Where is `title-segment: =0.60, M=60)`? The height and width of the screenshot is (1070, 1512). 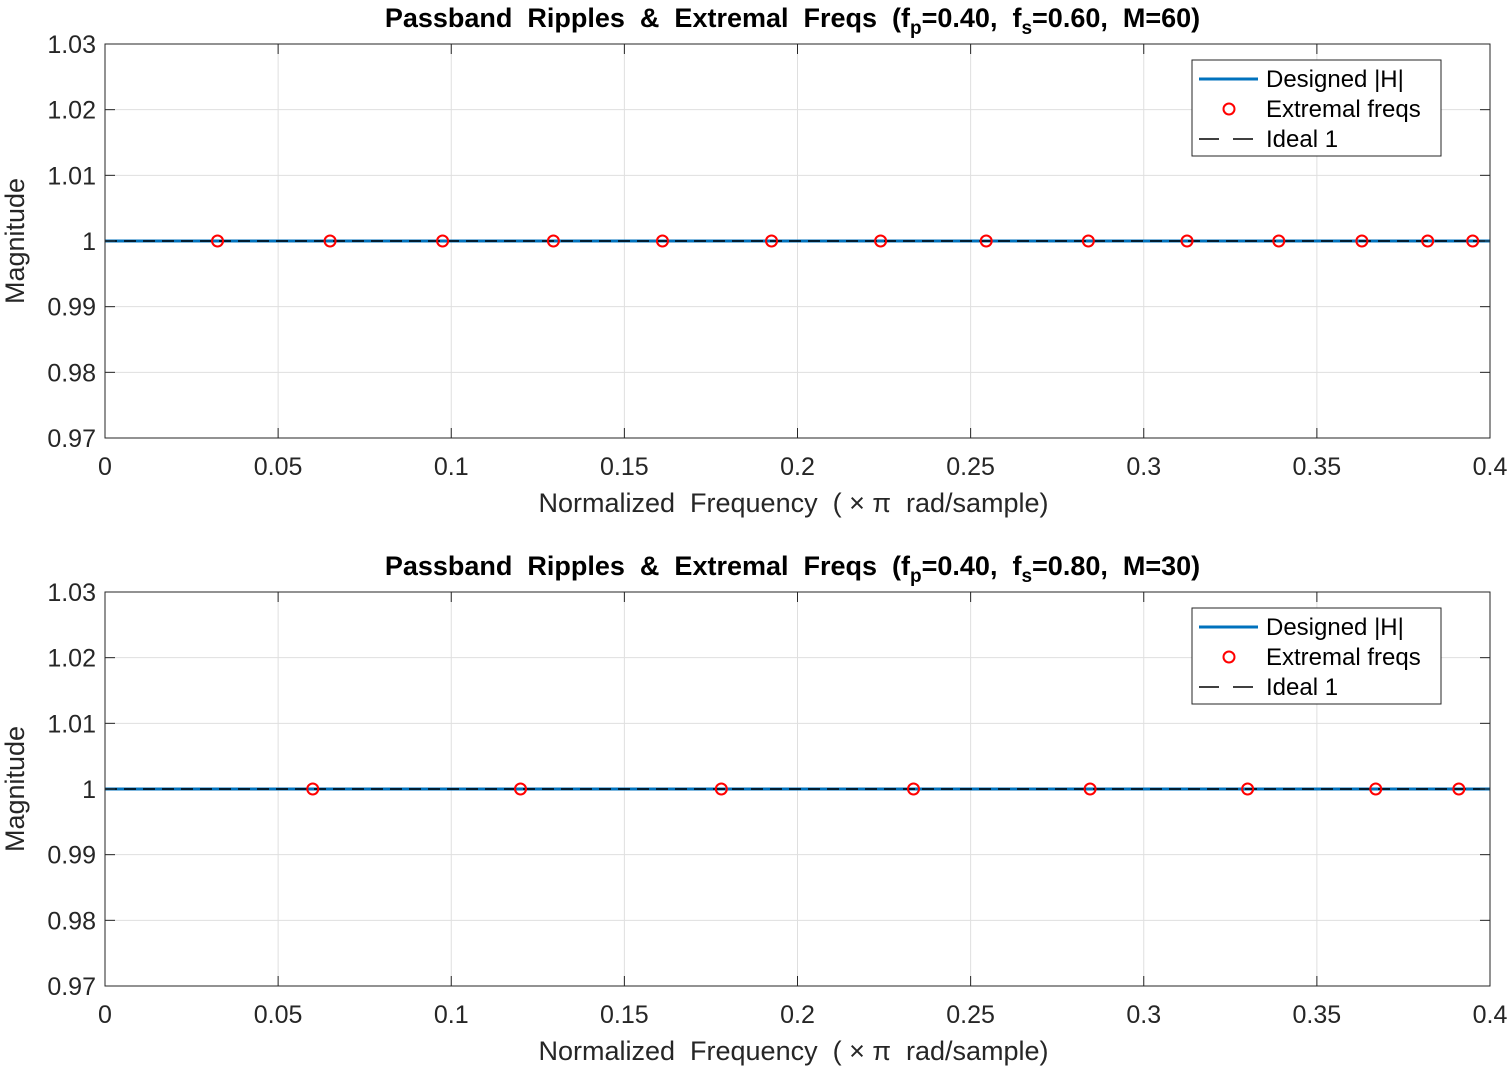
title-segment: =0.60, M=60) is located at coordinates (1116, 18).